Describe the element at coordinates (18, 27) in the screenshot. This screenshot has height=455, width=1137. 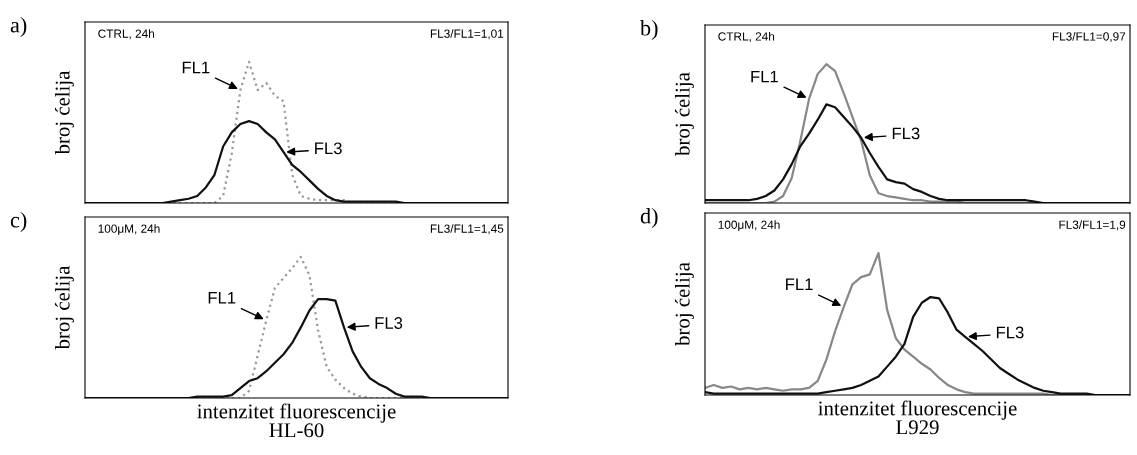
I see `text: a)` at that location.